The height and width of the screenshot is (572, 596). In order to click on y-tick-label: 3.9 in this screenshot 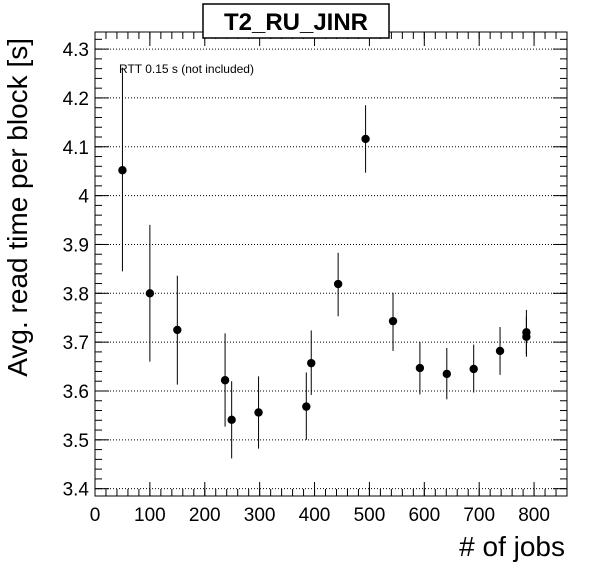, I will do `click(76, 245)`.